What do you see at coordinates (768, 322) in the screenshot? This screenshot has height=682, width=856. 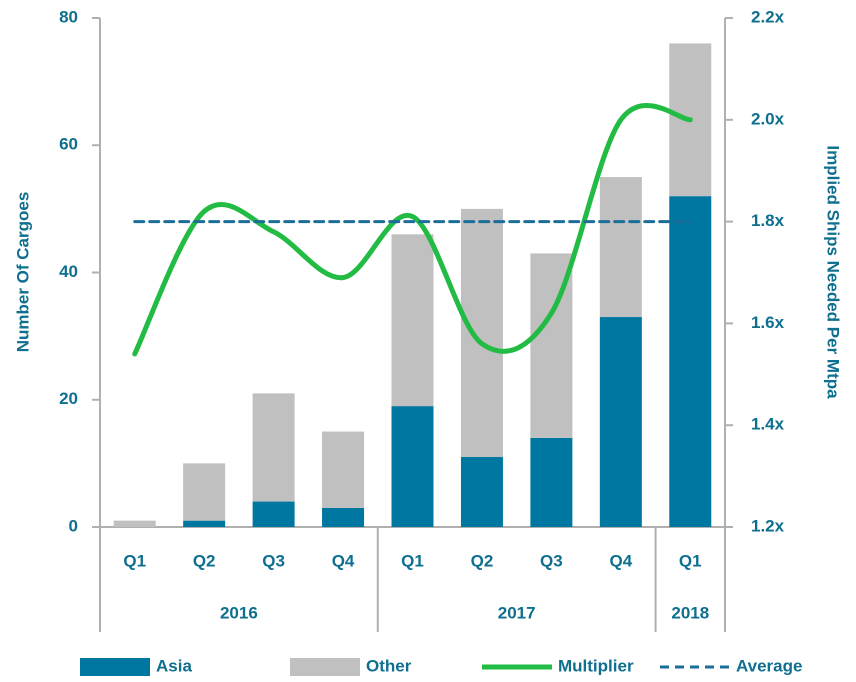 I see `y2-tick-label: 1.6x` at bounding box center [768, 322].